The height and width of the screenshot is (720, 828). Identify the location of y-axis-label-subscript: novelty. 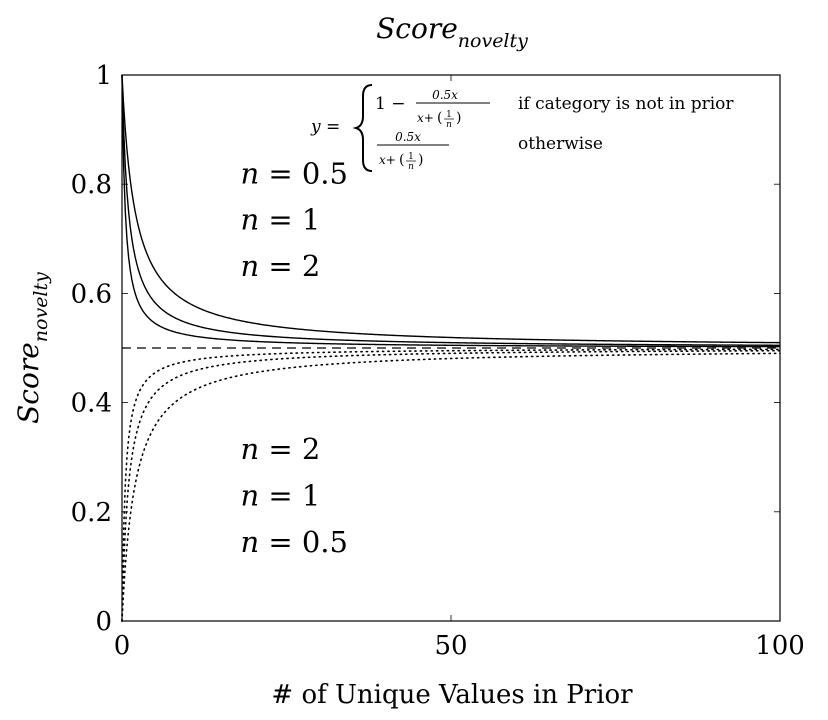
(41, 307).